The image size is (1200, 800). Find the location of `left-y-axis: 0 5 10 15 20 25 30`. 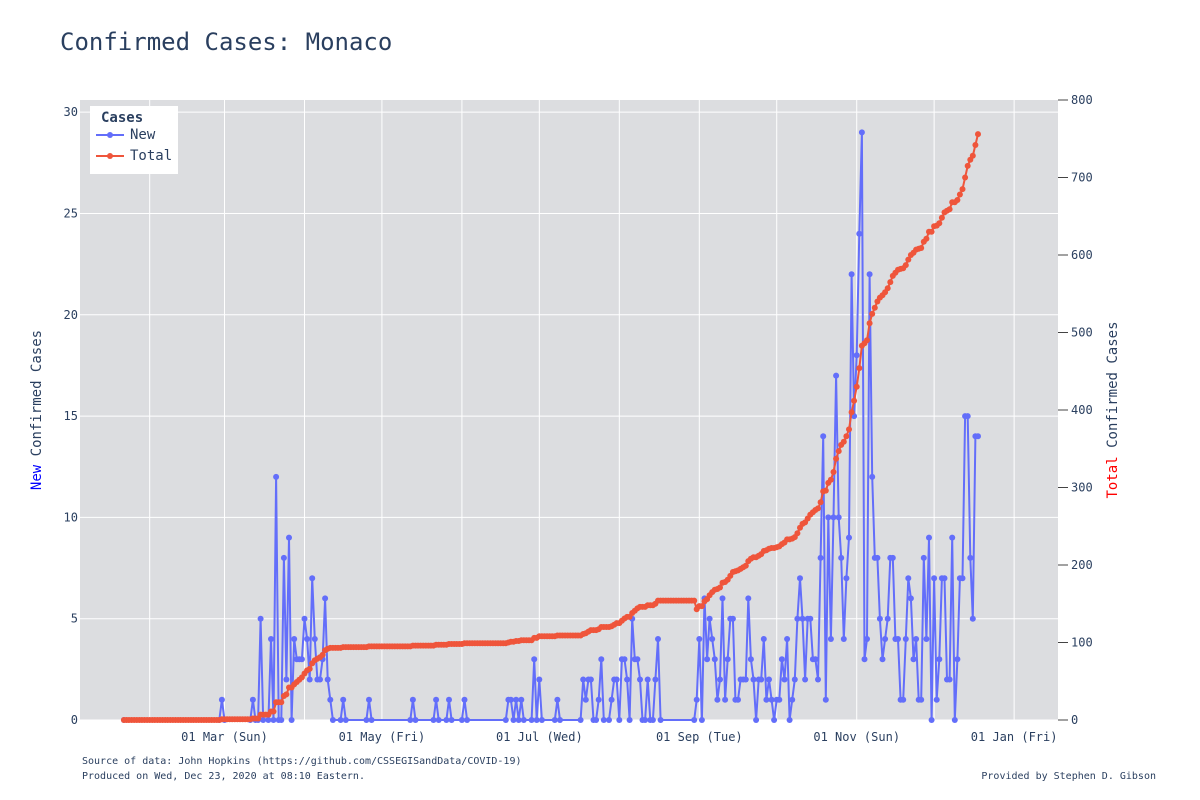

left-y-axis: 0 5 10 15 20 25 30 is located at coordinates (71, 416).